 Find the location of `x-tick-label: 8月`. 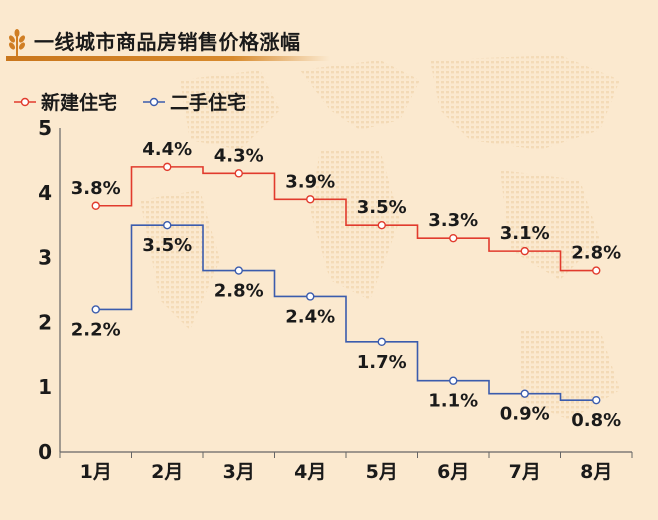

x-tick-label: 8月 is located at coordinates (596, 472).